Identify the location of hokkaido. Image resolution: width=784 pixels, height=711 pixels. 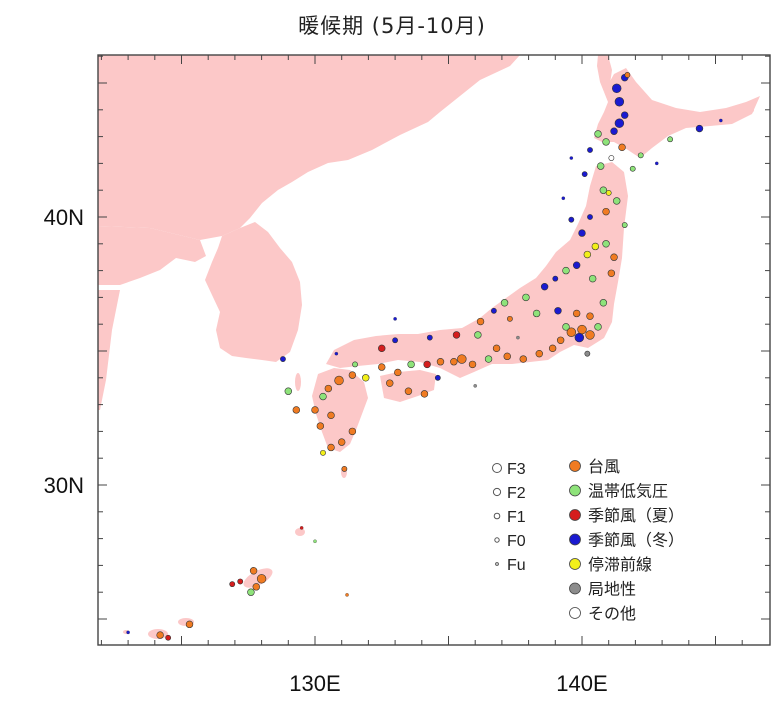
(677, 113).